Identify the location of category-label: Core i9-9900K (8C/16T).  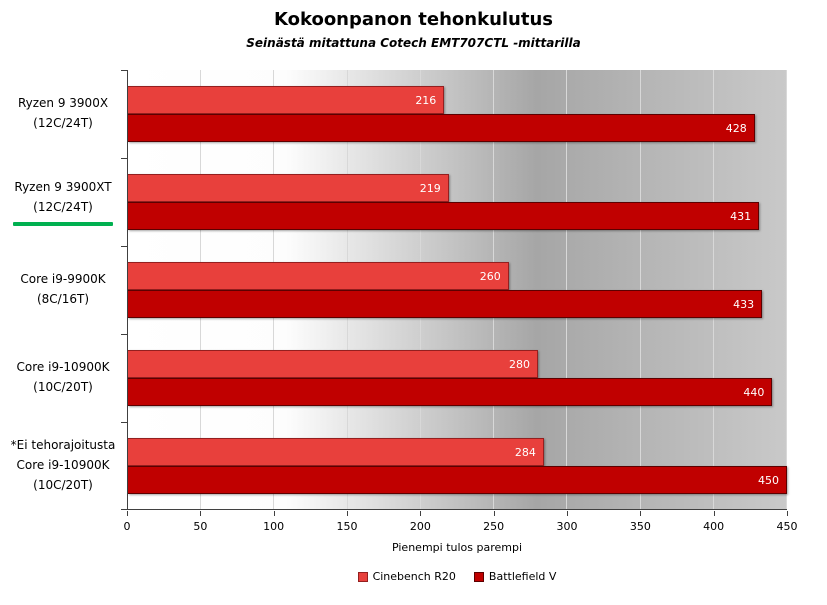
(63, 290).